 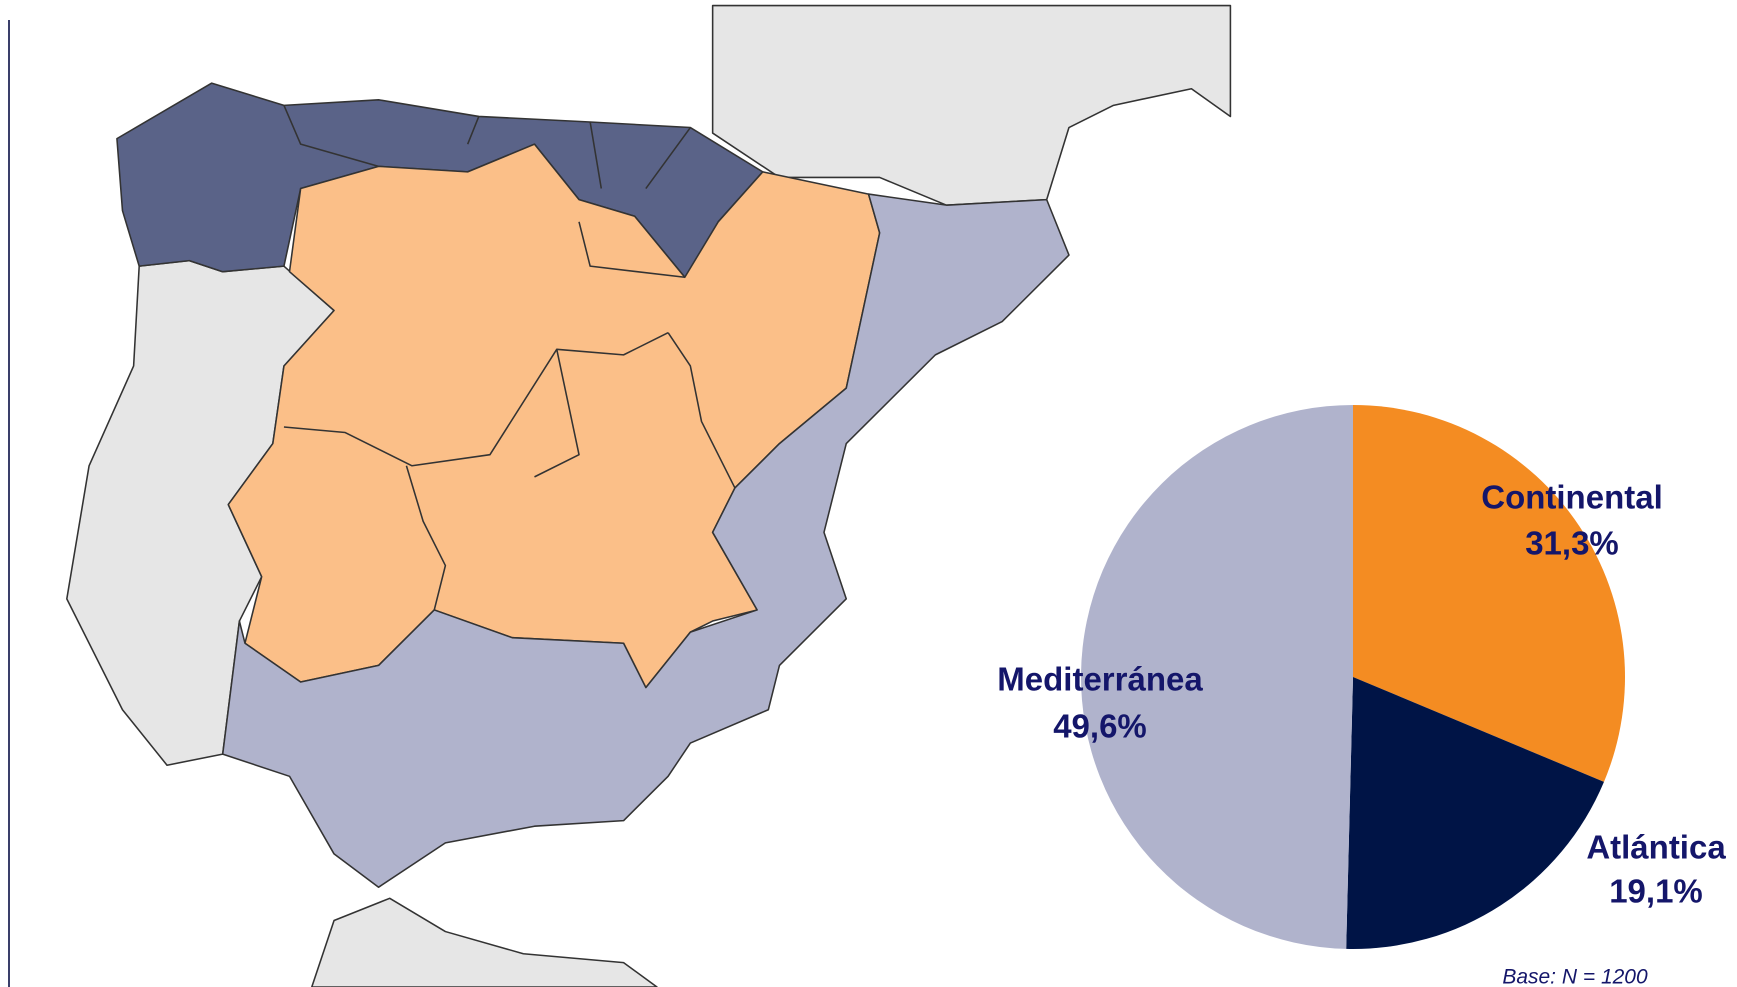 I want to click on slice-label: Mediterránea, so click(x=1100, y=679).